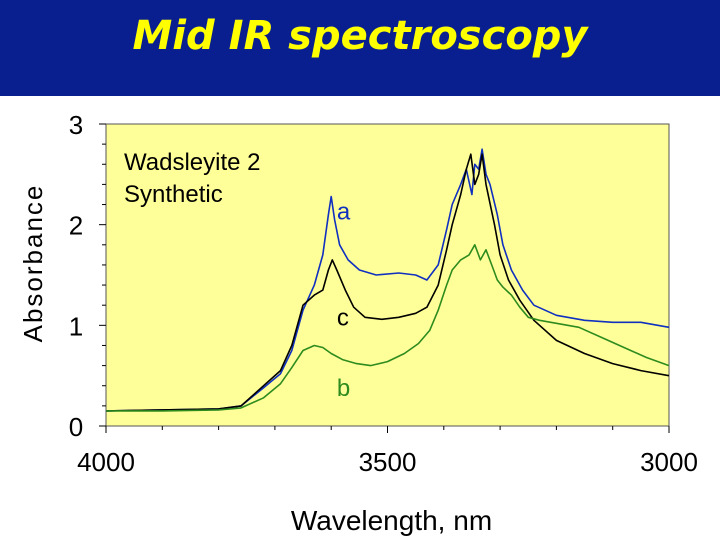 The height and width of the screenshot is (540, 720). What do you see at coordinates (343, 388) in the screenshot?
I see `series-b-label: b` at bounding box center [343, 388].